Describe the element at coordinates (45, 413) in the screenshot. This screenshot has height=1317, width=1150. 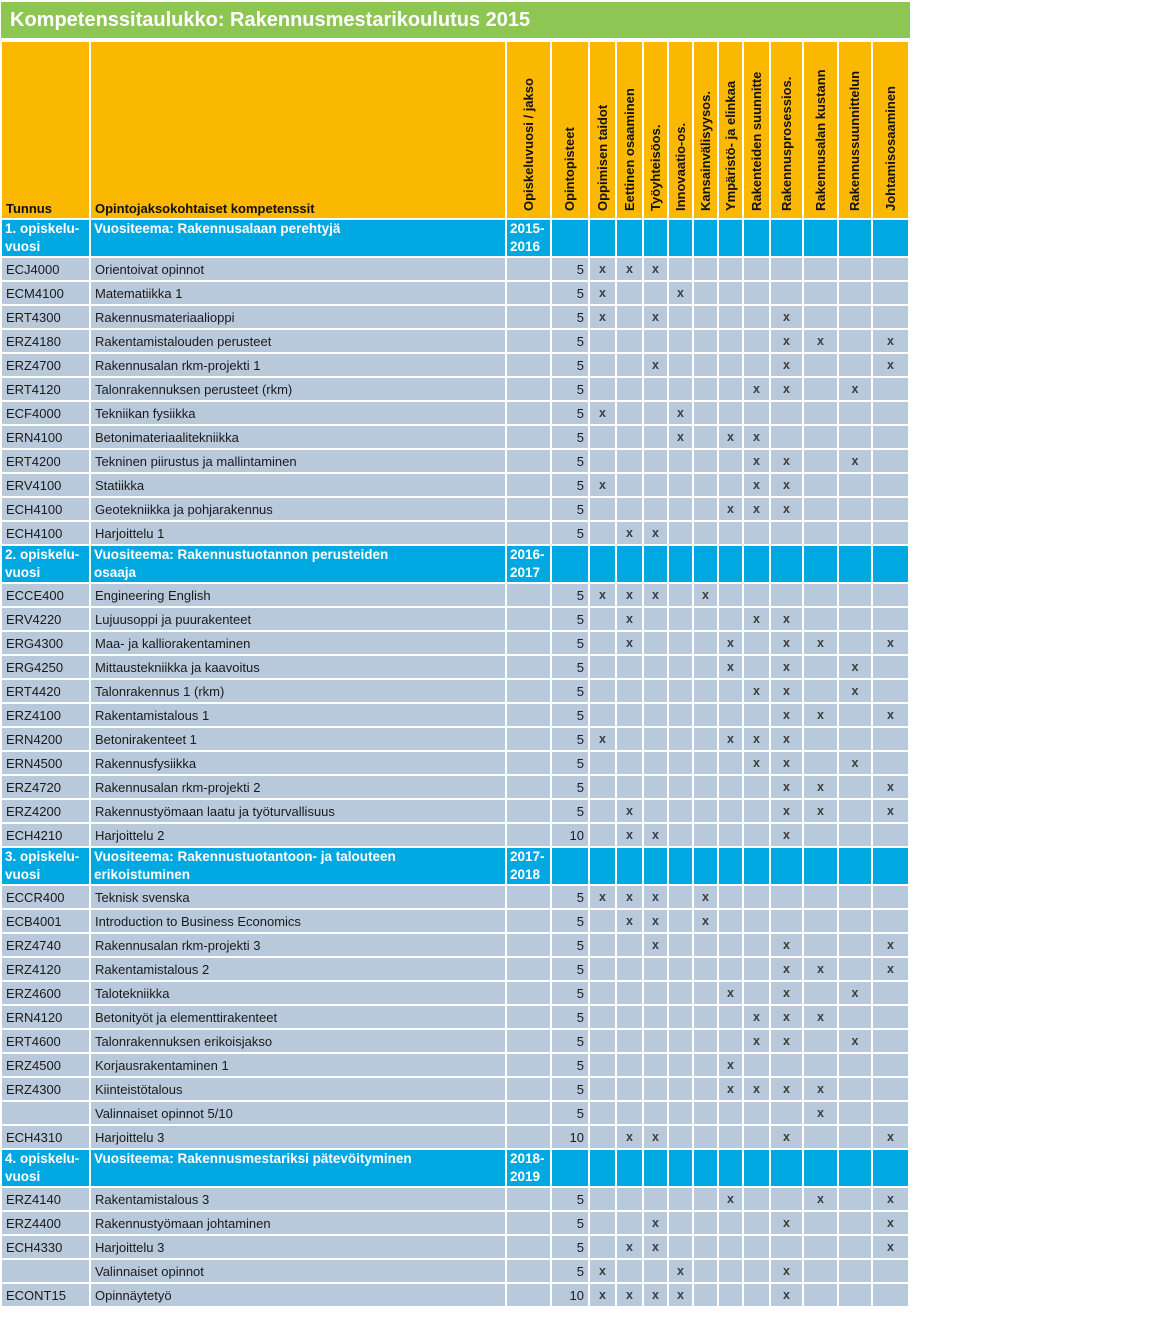
I see `course-code-cell: ECF4000` at that location.